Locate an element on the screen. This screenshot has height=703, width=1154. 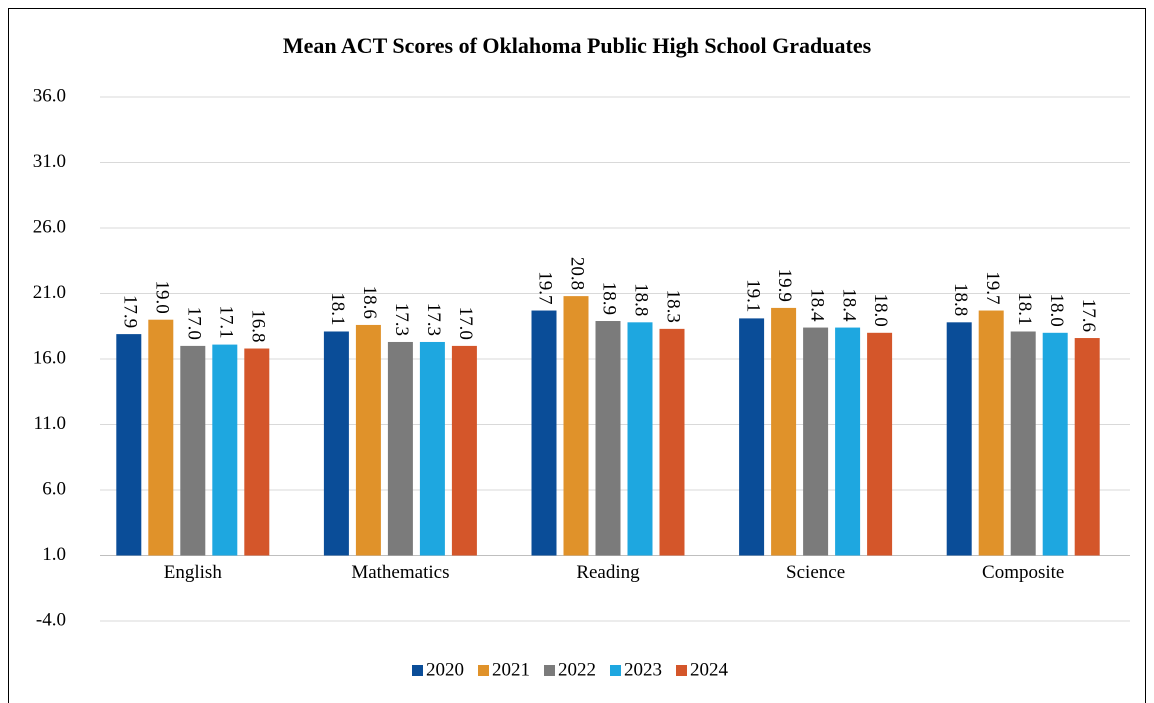
data-label: 18.6 is located at coordinates (369, 302).